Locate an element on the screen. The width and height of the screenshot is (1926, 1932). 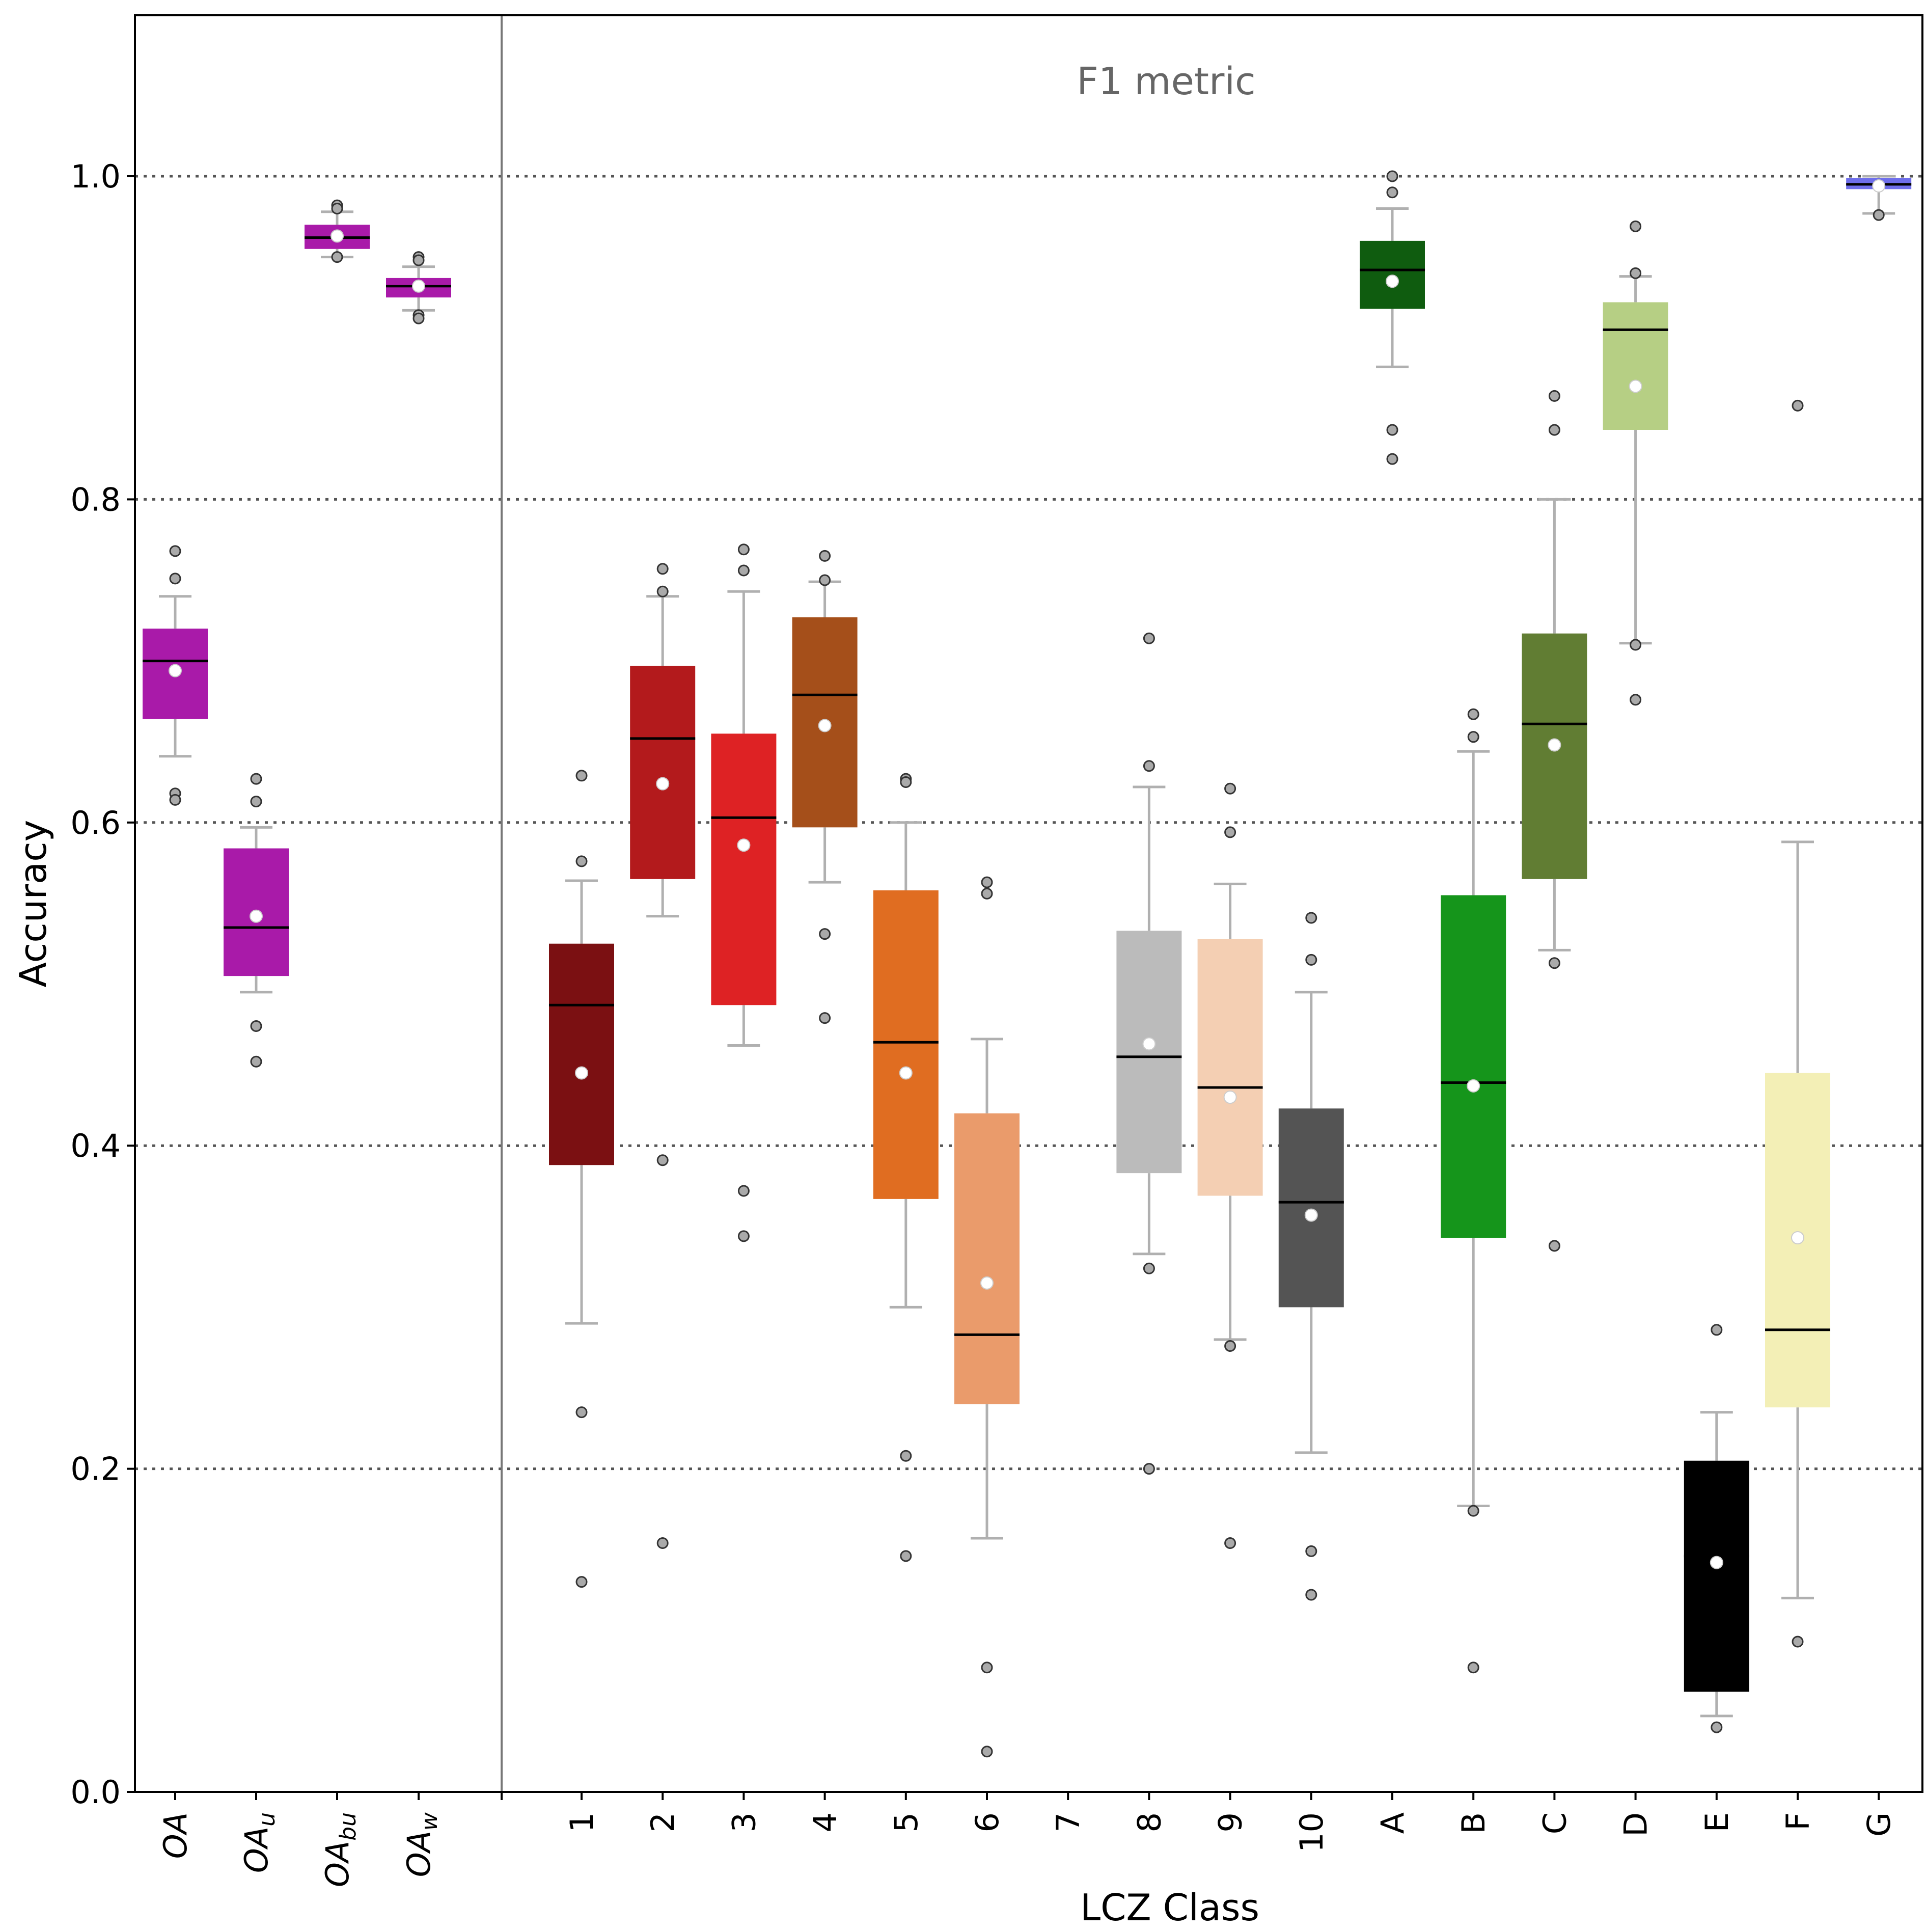
y-tick-label: 0.6 is located at coordinates (95, 822).